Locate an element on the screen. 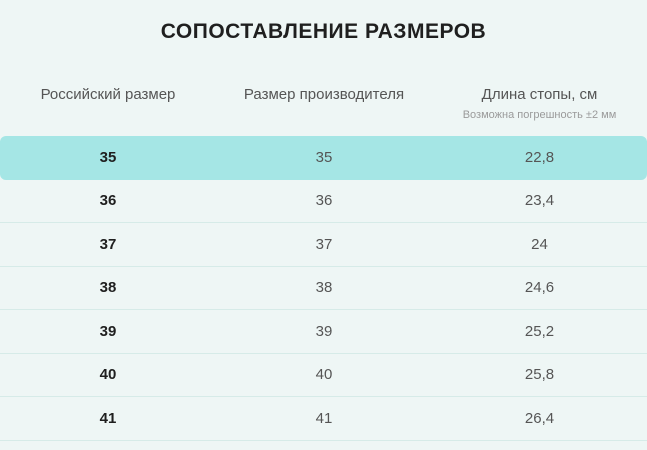 Image resolution: width=647 pixels, height=450 pixels. manufacturer-size-cell: 37 is located at coordinates (324, 244).